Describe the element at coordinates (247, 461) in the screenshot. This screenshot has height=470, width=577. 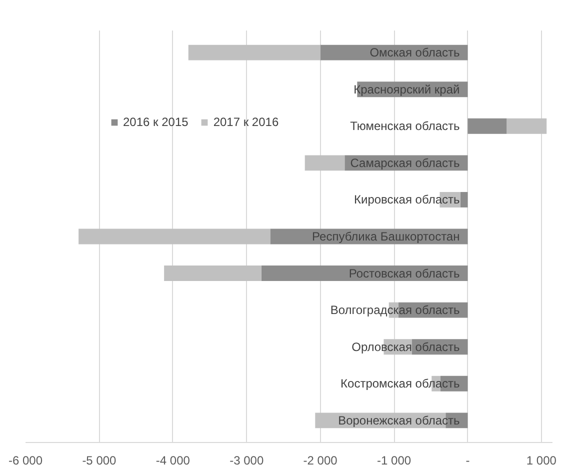
I see `x-tick-label: -3 000` at that location.